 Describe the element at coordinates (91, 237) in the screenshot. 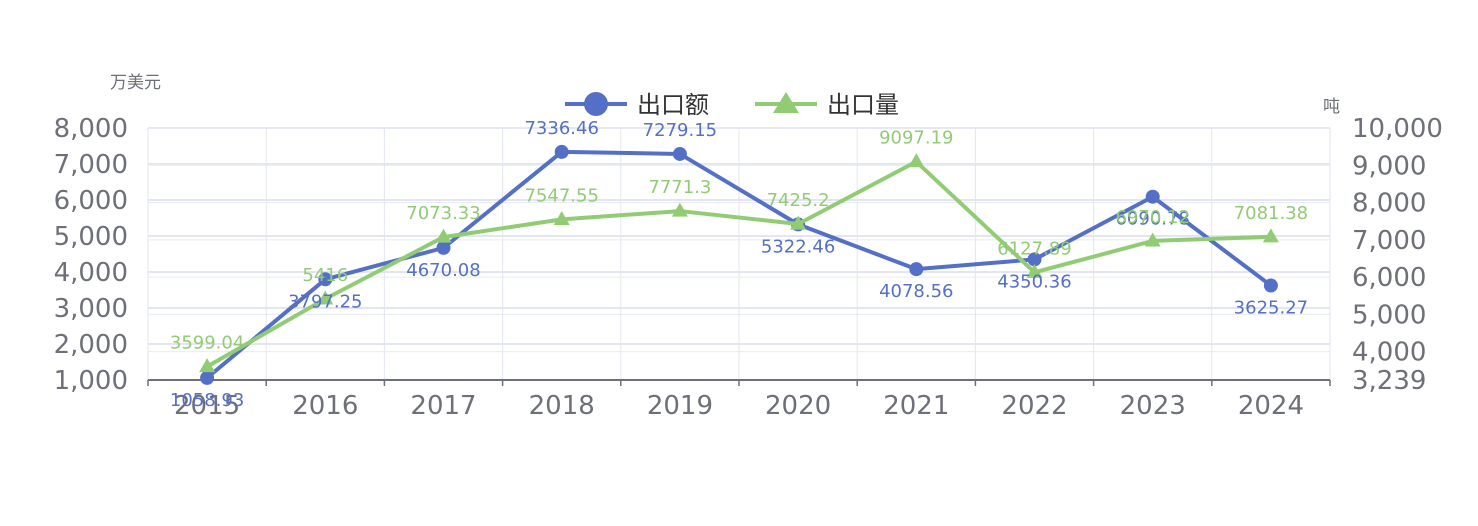

I see `y-left-tick-label: 5,000` at that location.